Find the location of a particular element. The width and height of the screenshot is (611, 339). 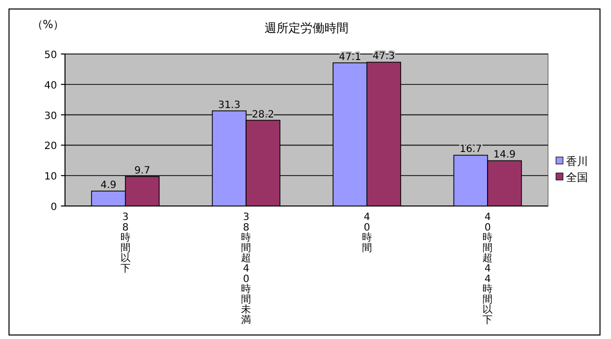

y-tick-label: 0 is located at coordinates (53, 207).